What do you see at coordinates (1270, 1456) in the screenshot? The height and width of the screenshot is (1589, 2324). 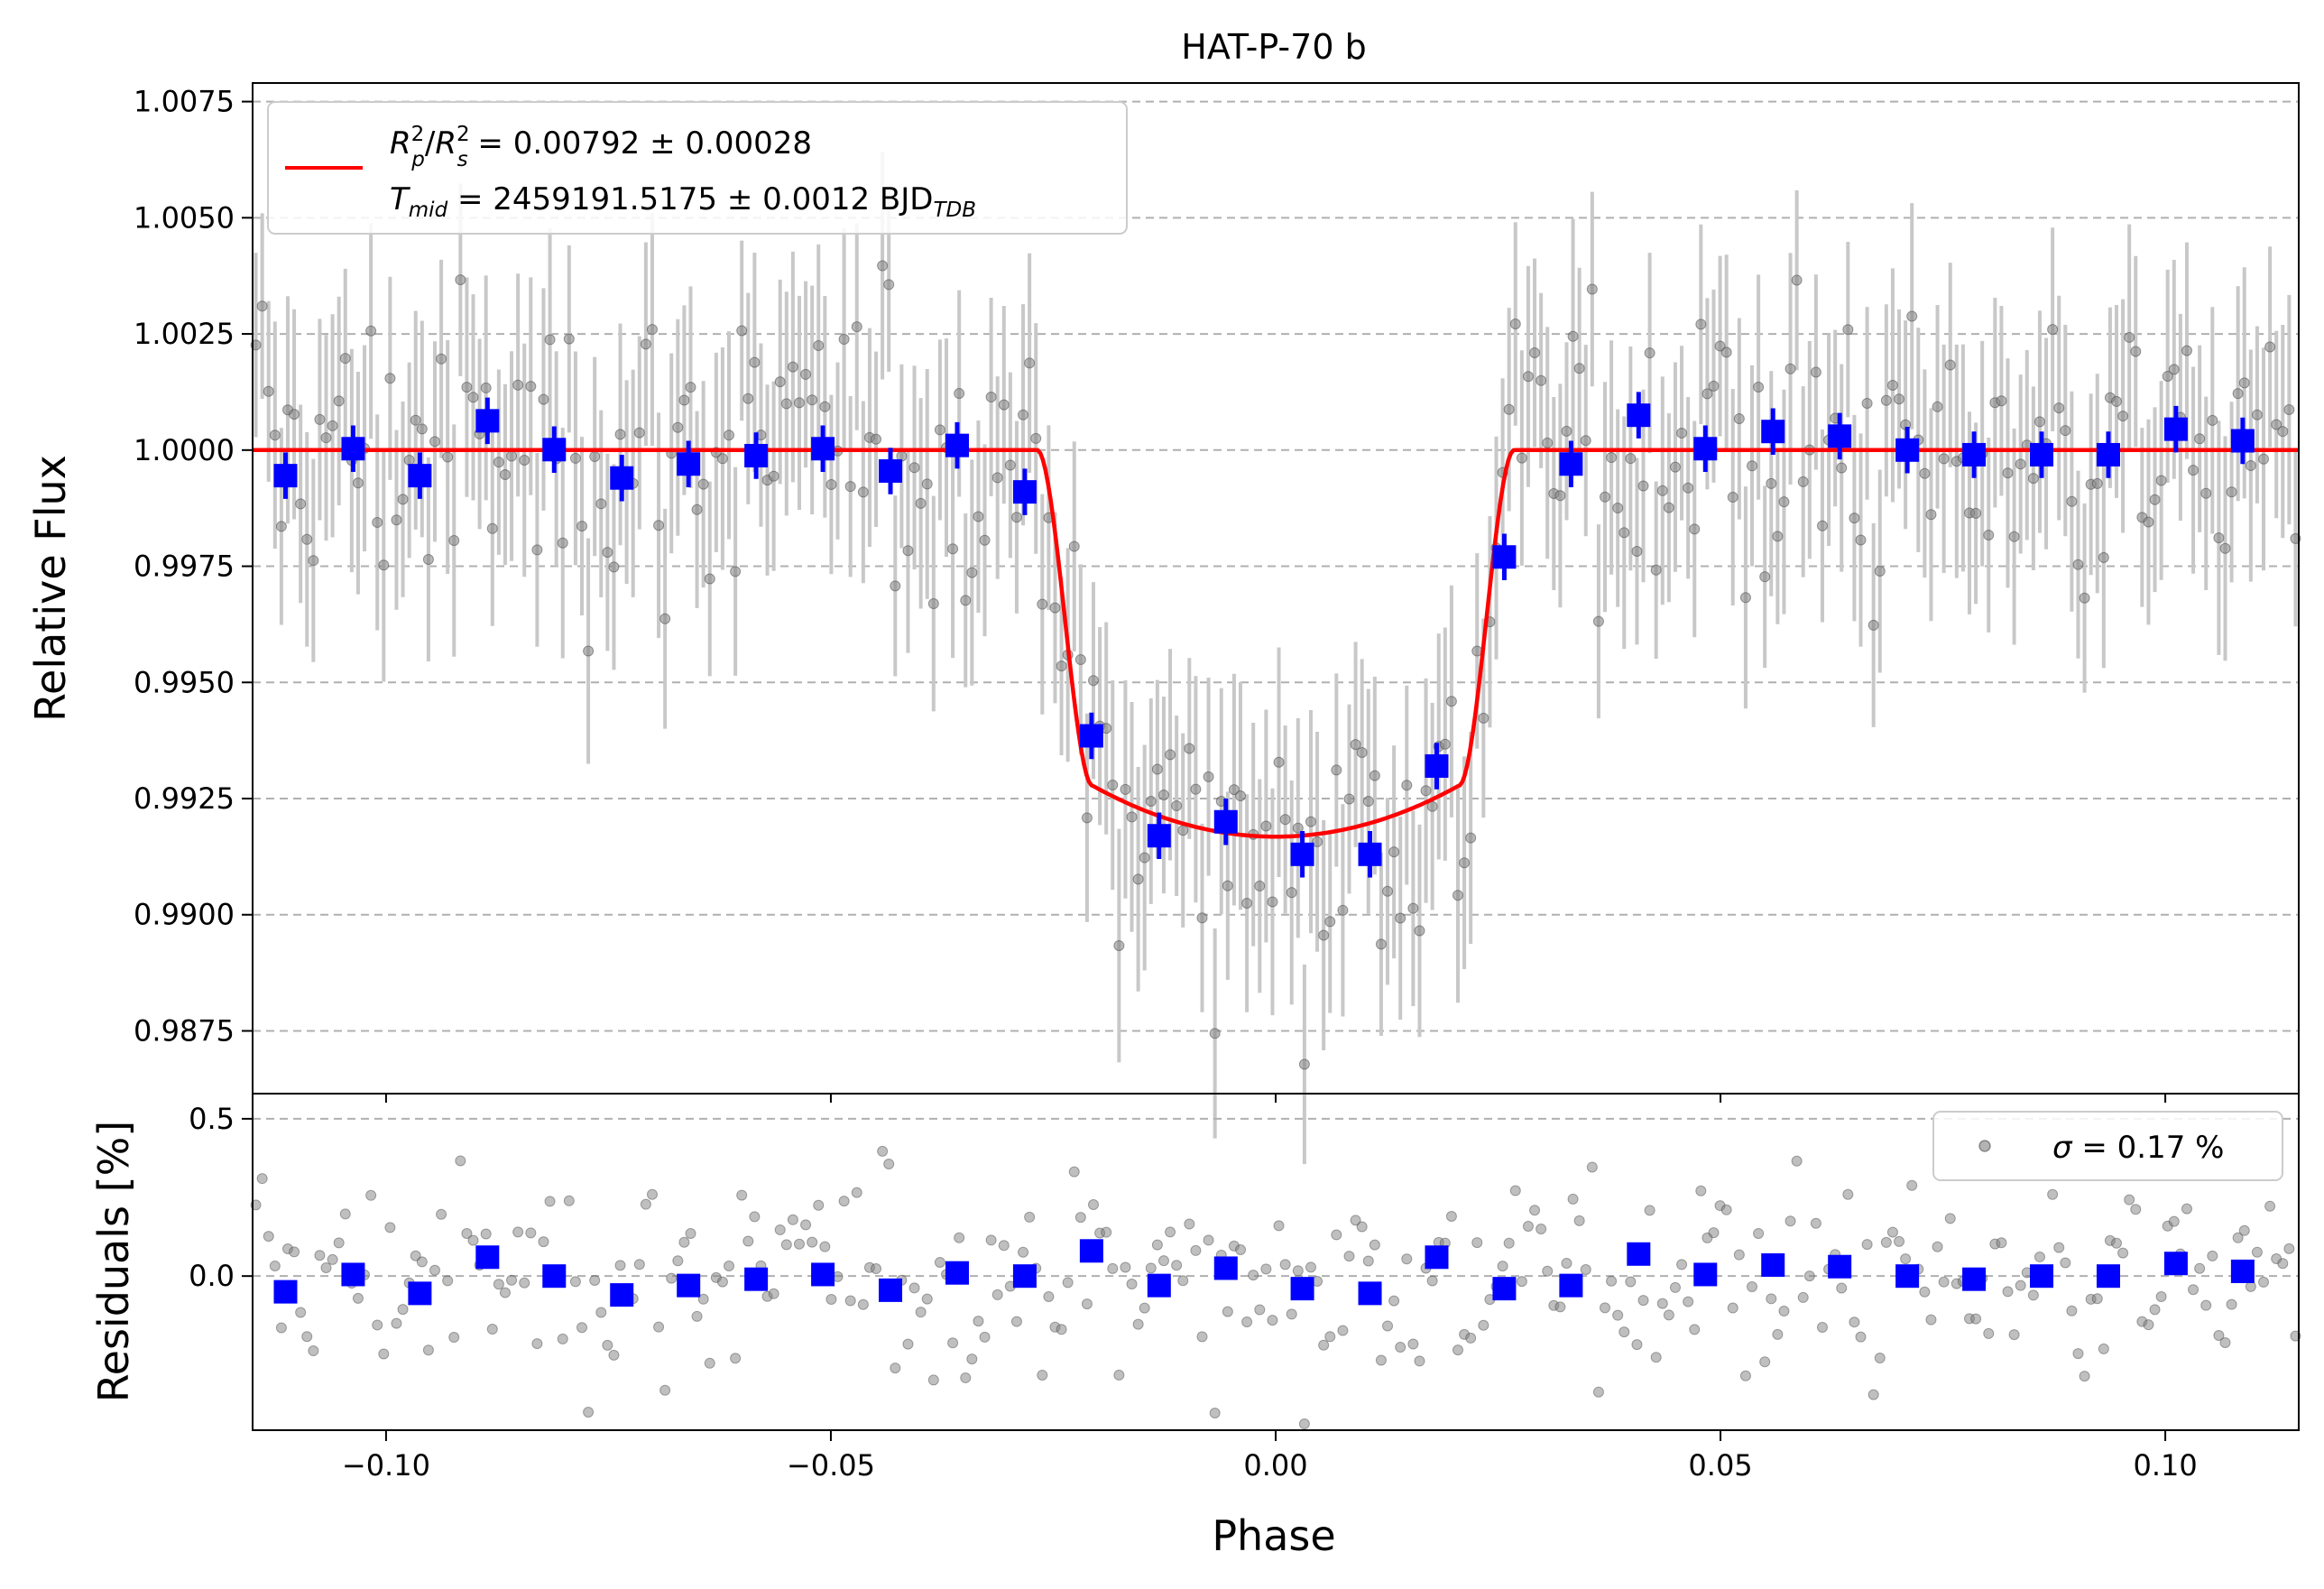 I see `residual-x-ticks: −0.10 −0.05 0.00 0.05 0.10` at bounding box center [1270, 1456].